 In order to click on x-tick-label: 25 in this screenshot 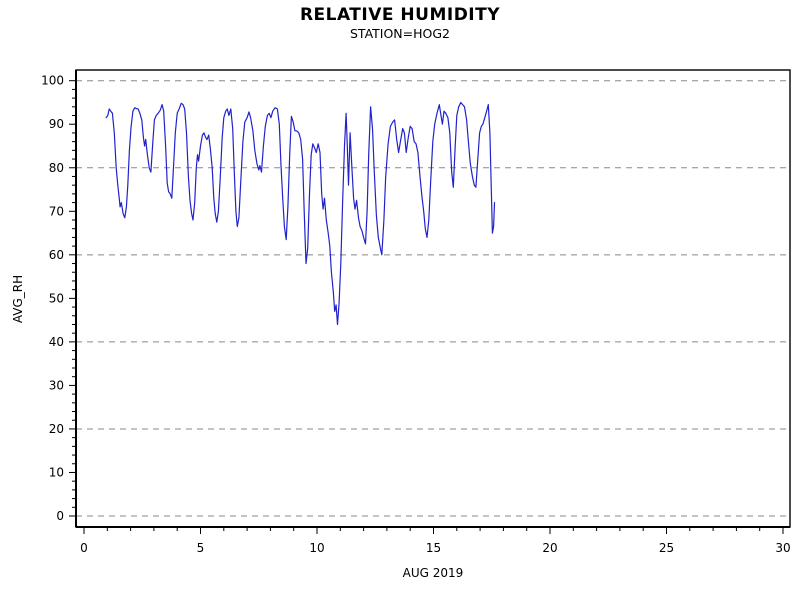, I will do `click(666, 548)`.